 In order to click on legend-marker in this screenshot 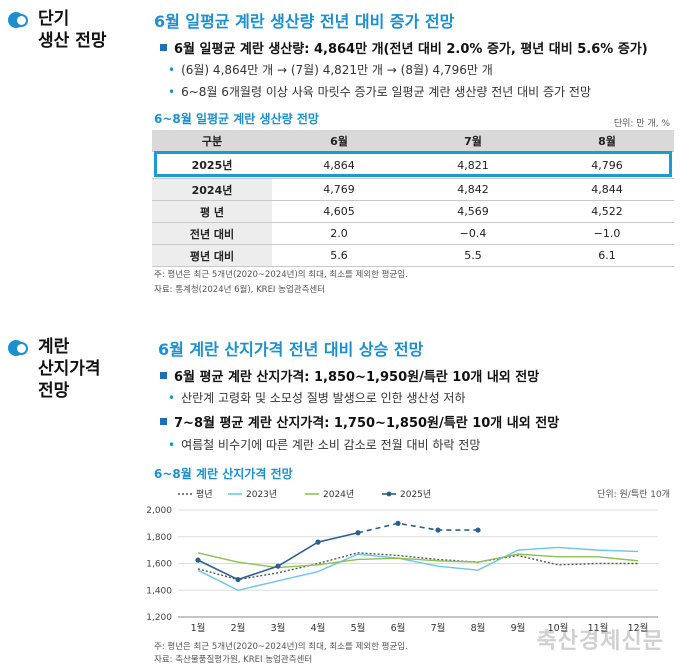, I will do `click(389, 494)`.